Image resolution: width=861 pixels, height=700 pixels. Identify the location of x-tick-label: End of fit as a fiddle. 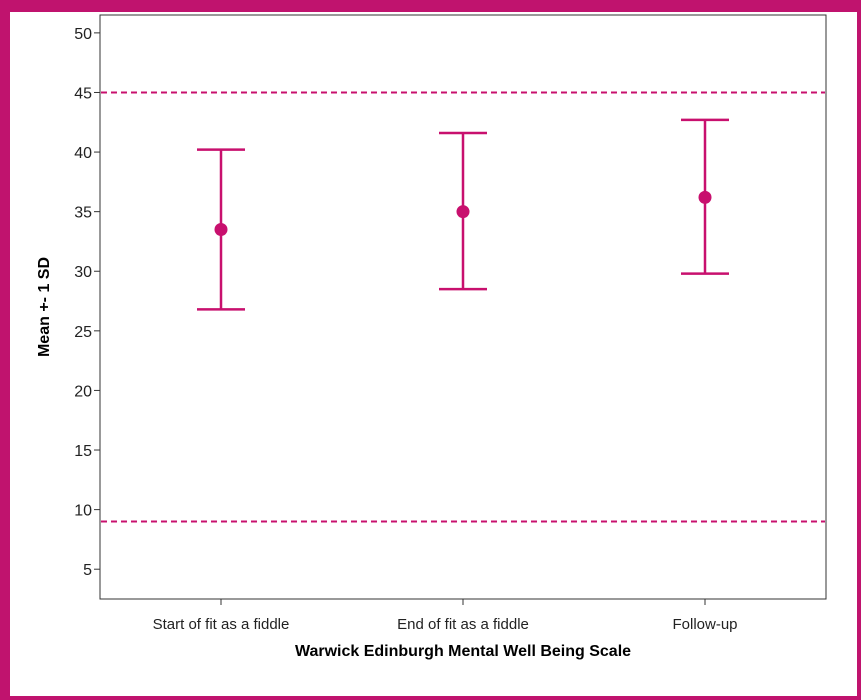
(463, 624).